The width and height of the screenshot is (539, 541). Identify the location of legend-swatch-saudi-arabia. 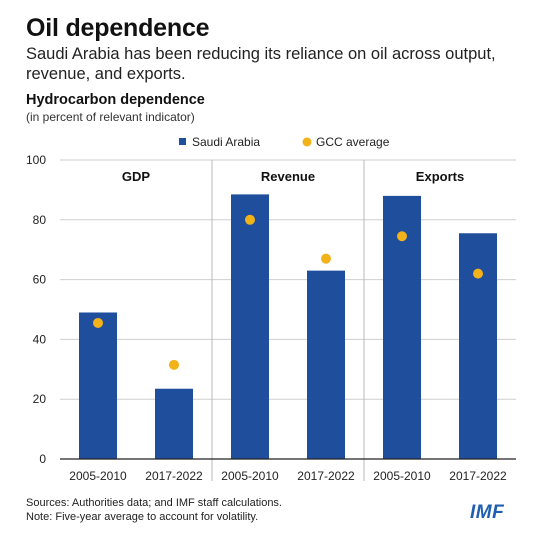
(182, 141).